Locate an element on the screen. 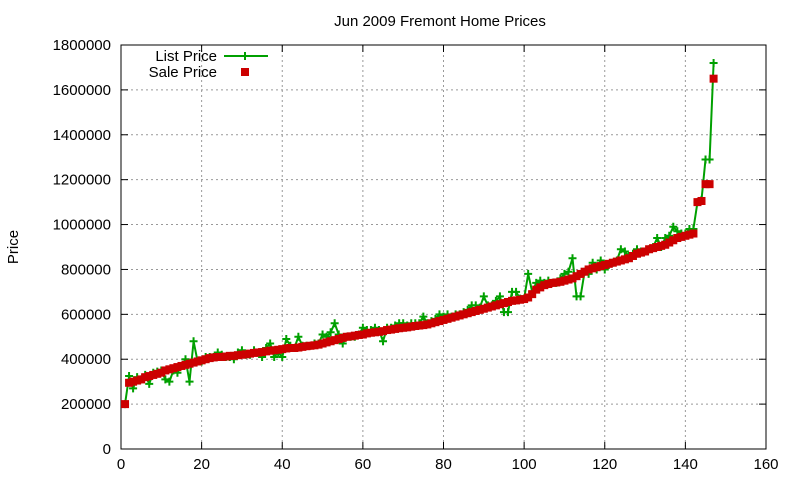 The image size is (800, 485). y-tick-label: 1800000 is located at coordinates (82, 45).